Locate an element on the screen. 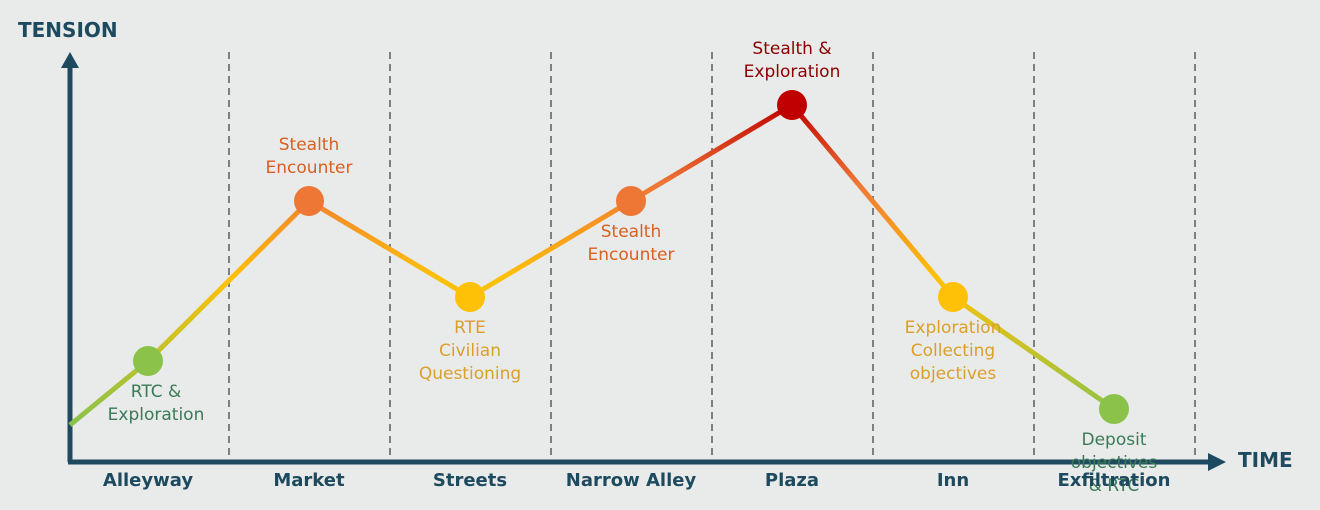  category-label: Alleyway is located at coordinates (148, 480).